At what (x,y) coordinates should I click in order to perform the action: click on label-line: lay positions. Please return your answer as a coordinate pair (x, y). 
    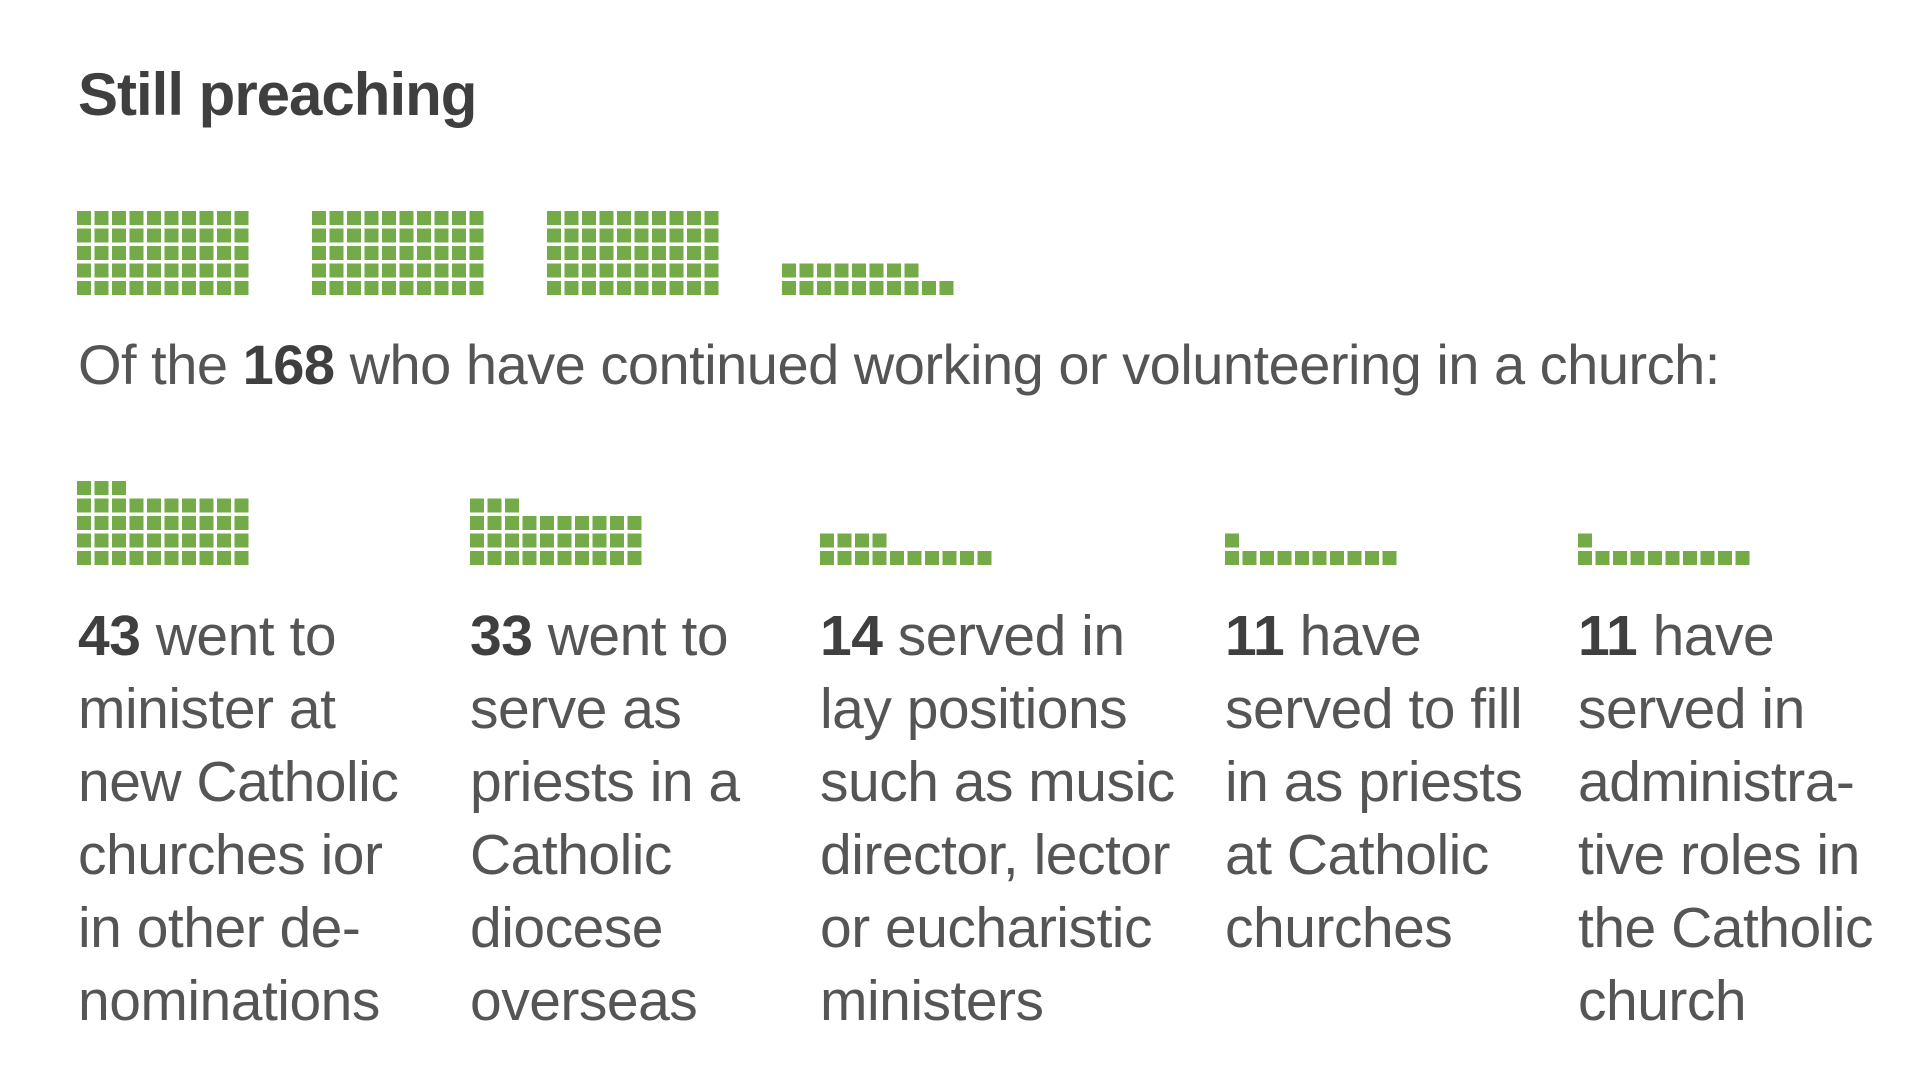
    Looking at the image, I should click on (974, 709).